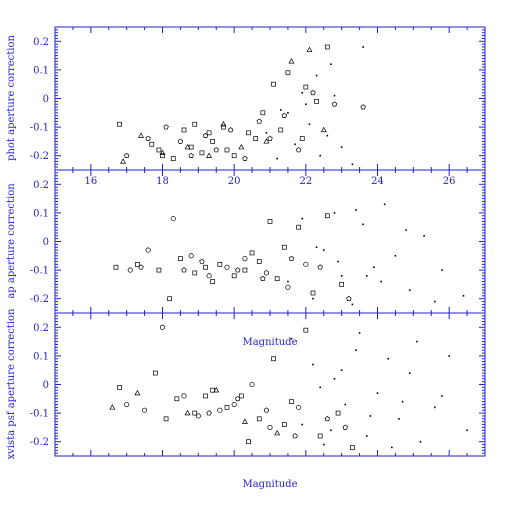 The width and height of the screenshot is (512, 512). I want to click on y-axis-label: phot aperture correction, so click(11, 98).